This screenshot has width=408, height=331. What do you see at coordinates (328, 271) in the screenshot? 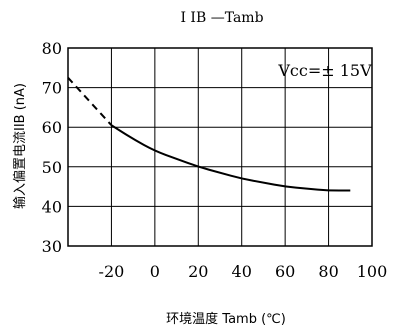
I see `x-tick-label: 80` at bounding box center [328, 271].